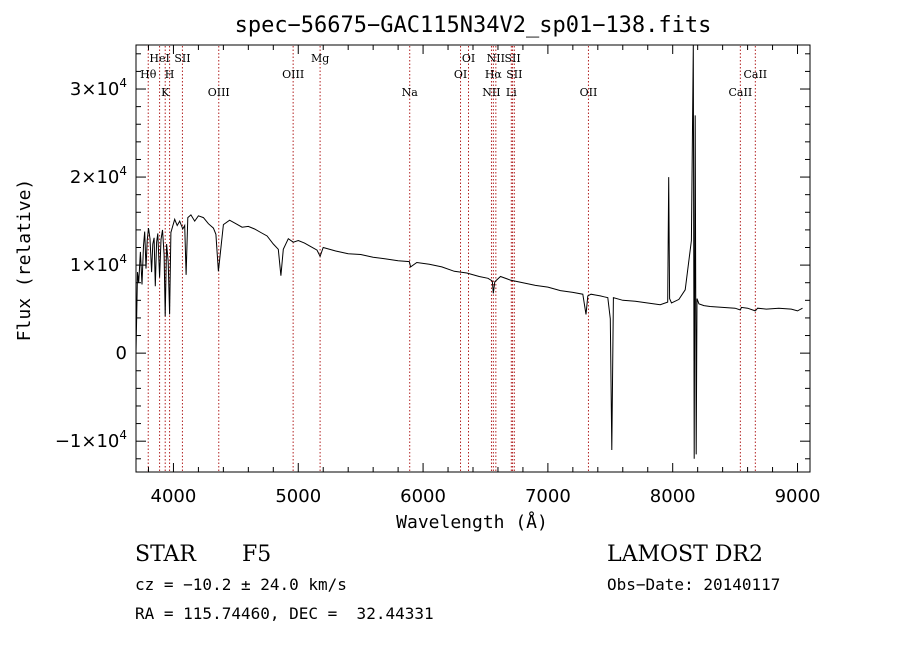 The height and width of the screenshot is (649, 900). I want to click on x-tick-label: 7000, so click(548, 496).